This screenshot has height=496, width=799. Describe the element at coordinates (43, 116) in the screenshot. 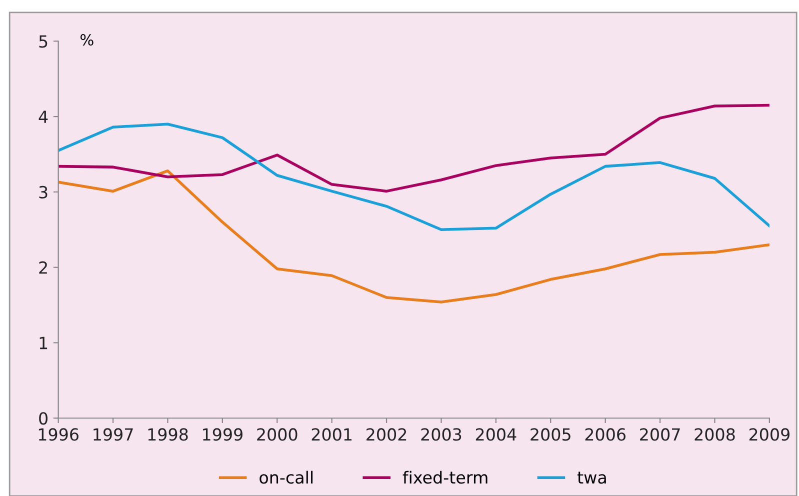

I see `y-tick-label: 4` at that location.